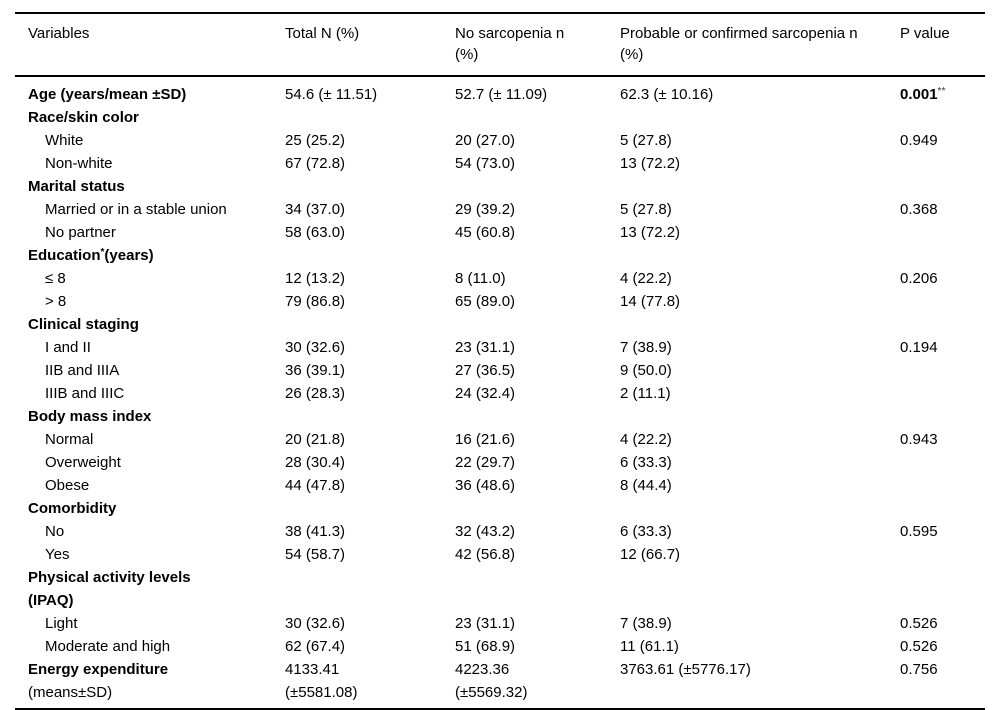 Image resolution: width=1000 pixels, height=710 pixels. I want to click on variable-cell: Age (years/mean ±SD), so click(107, 94).